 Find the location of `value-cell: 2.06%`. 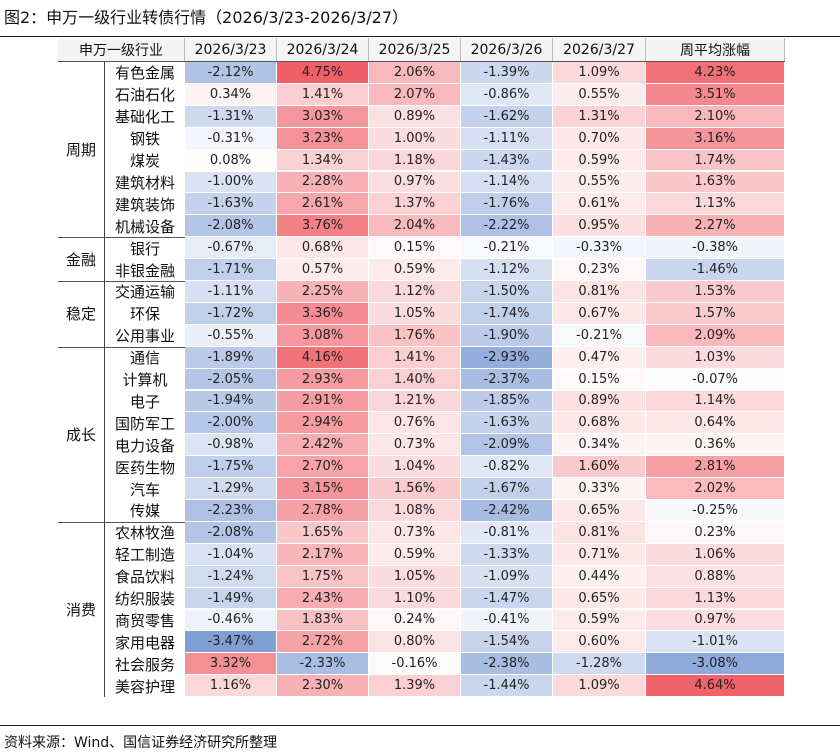

value-cell: 2.06% is located at coordinates (415, 73).